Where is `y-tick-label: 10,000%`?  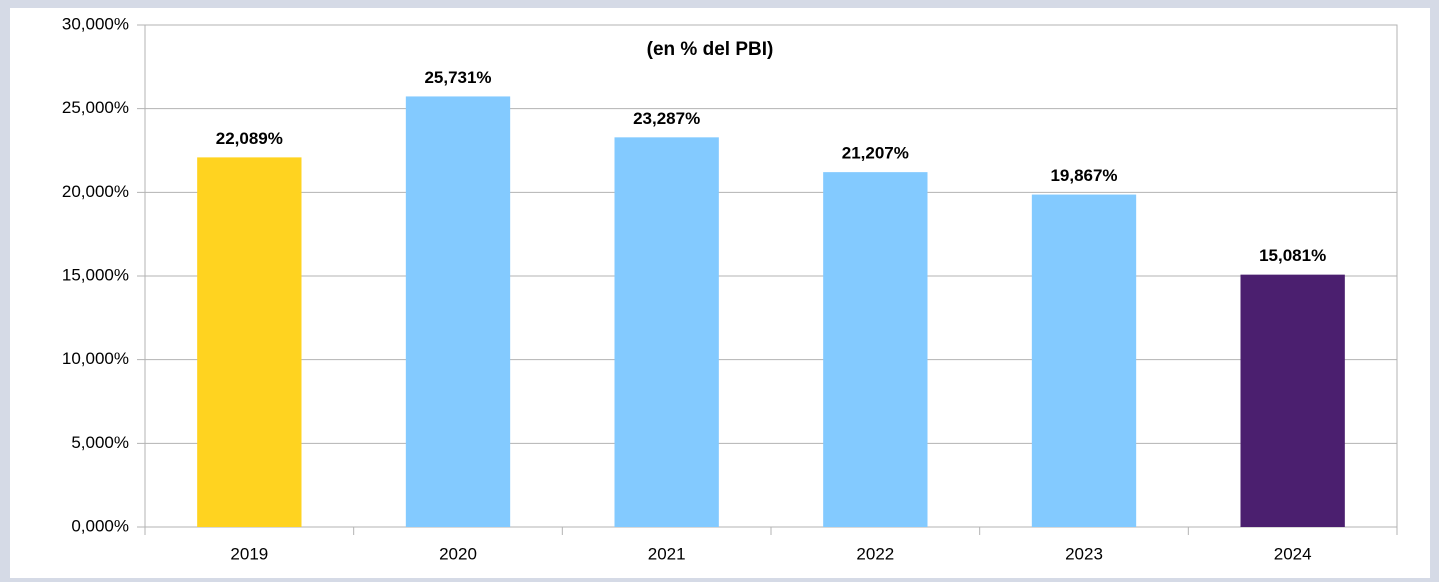
y-tick-label: 10,000% is located at coordinates (95, 358).